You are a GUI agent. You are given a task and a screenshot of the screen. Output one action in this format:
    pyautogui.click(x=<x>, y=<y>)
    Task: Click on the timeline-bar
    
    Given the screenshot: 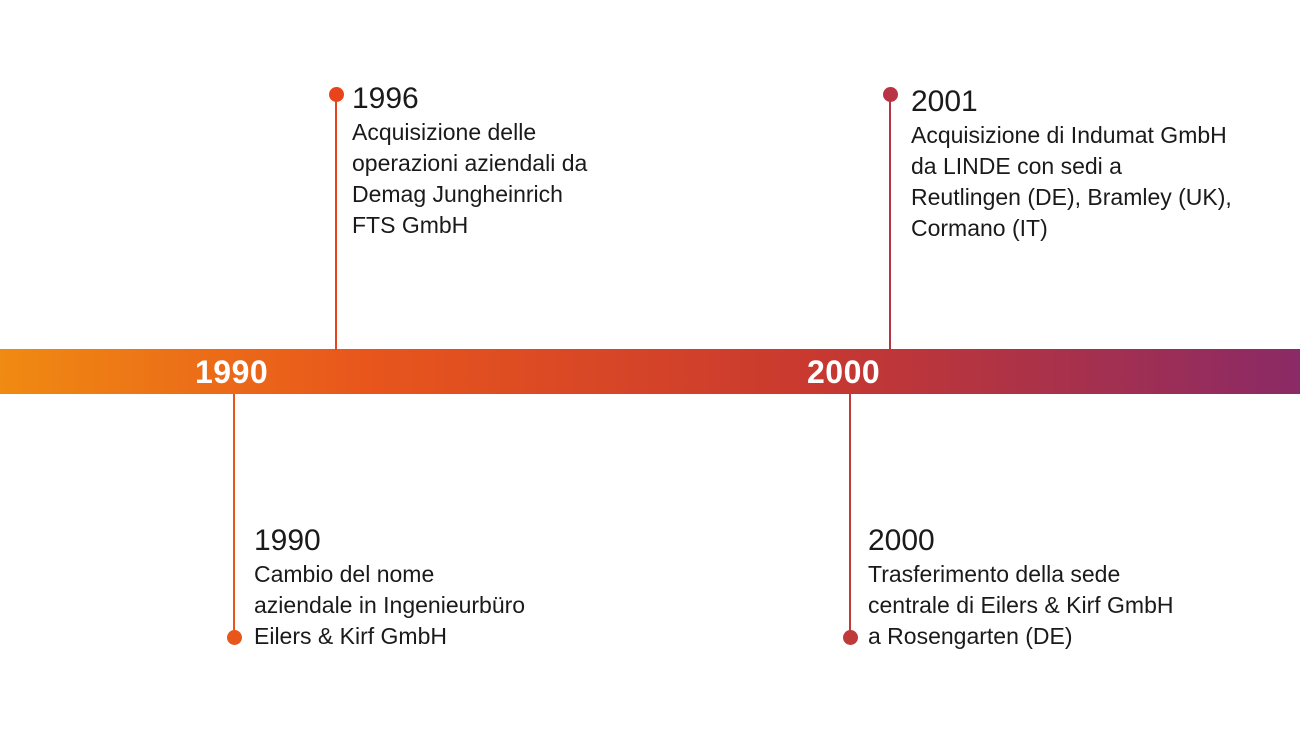 What is the action you would take?
    pyautogui.click(x=650, y=371)
    